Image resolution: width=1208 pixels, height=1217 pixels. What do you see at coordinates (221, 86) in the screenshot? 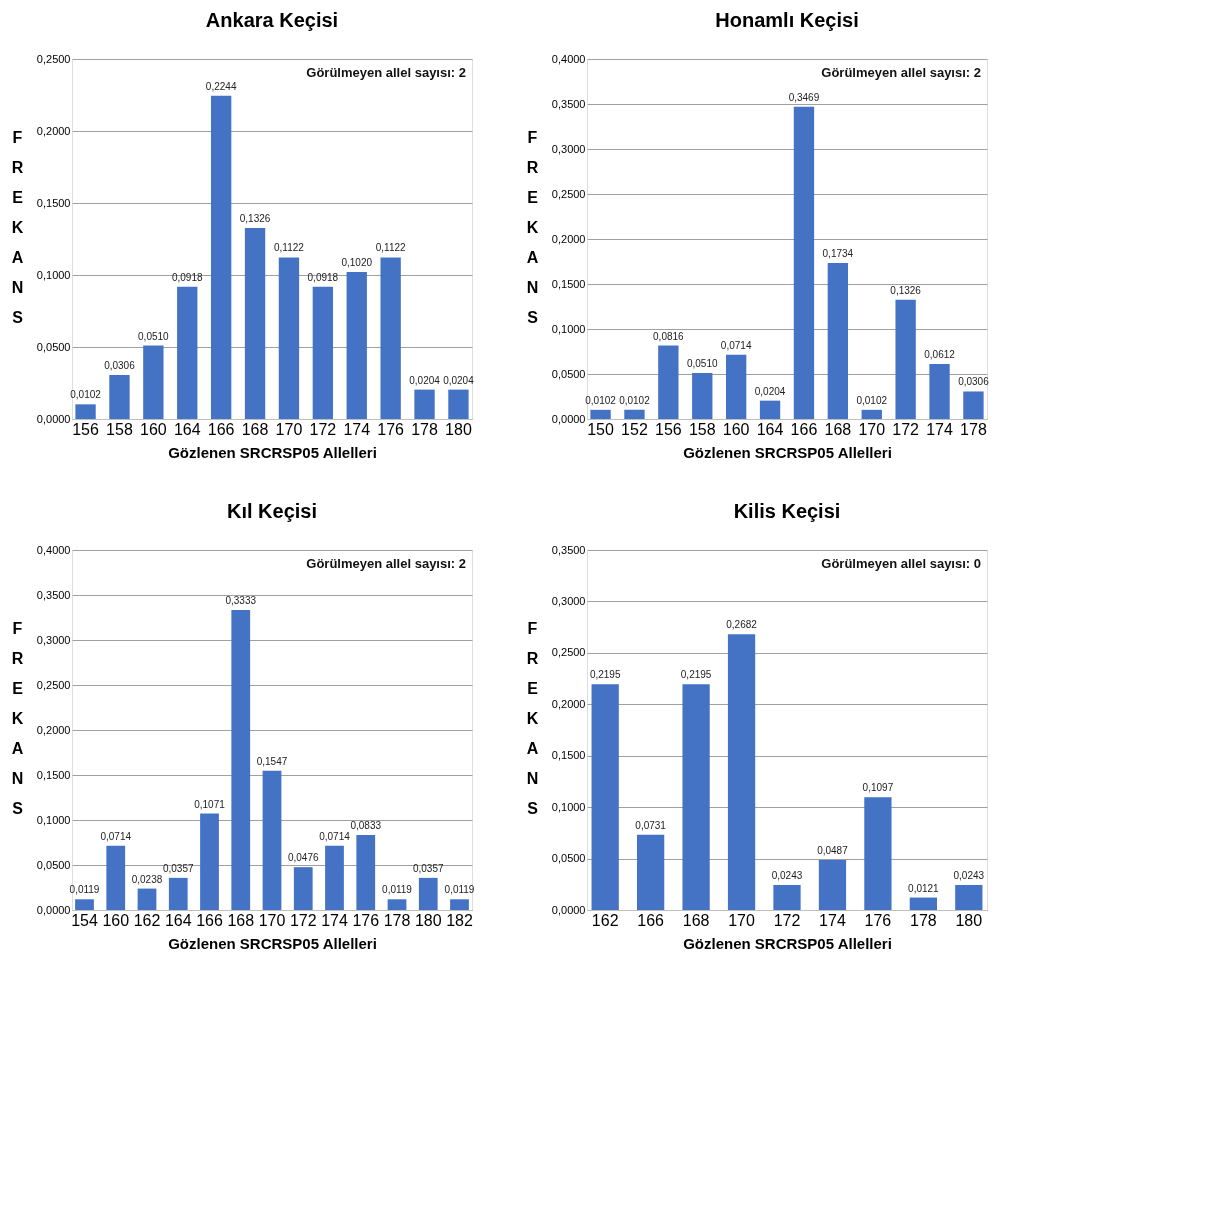
I see `data-label: 0,2244` at bounding box center [221, 86].